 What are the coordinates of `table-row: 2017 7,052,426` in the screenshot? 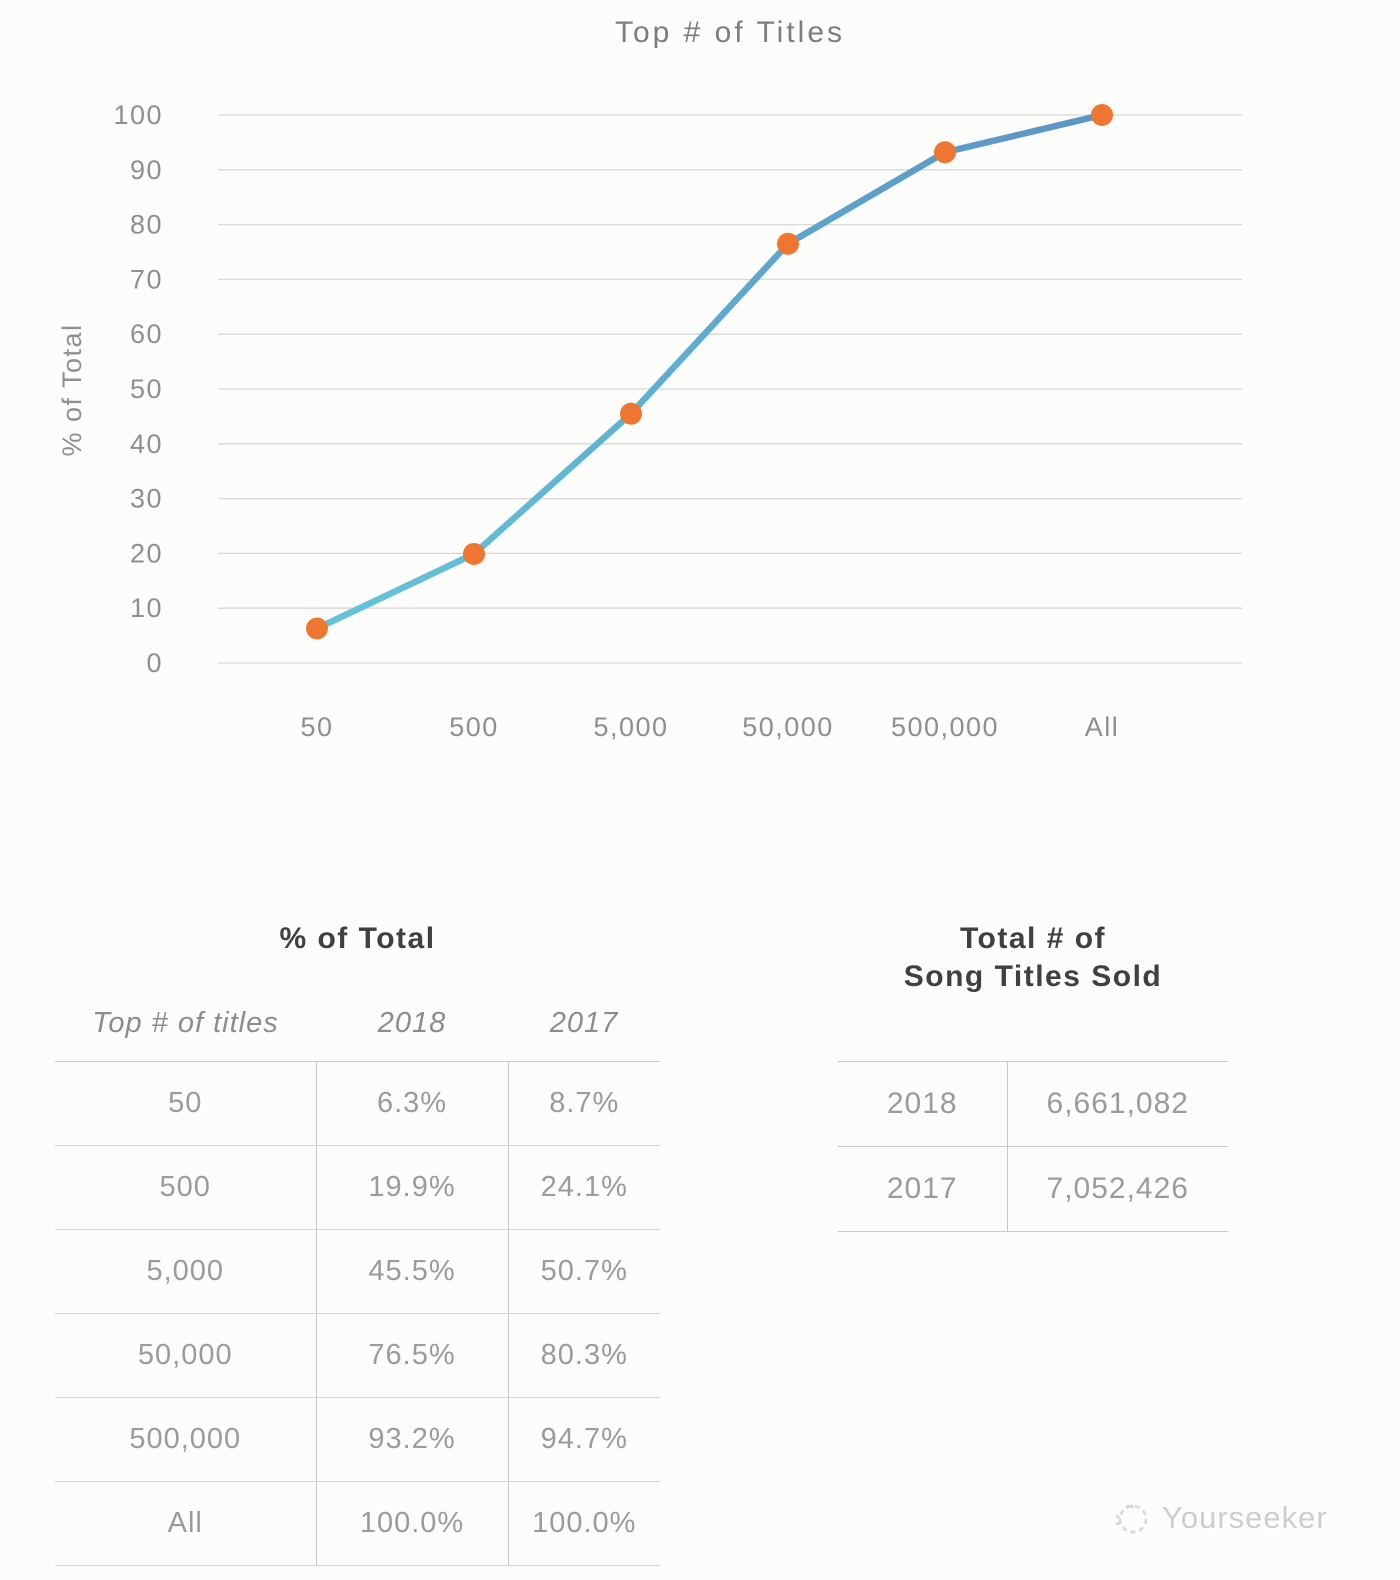 It's located at (1033, 1189).